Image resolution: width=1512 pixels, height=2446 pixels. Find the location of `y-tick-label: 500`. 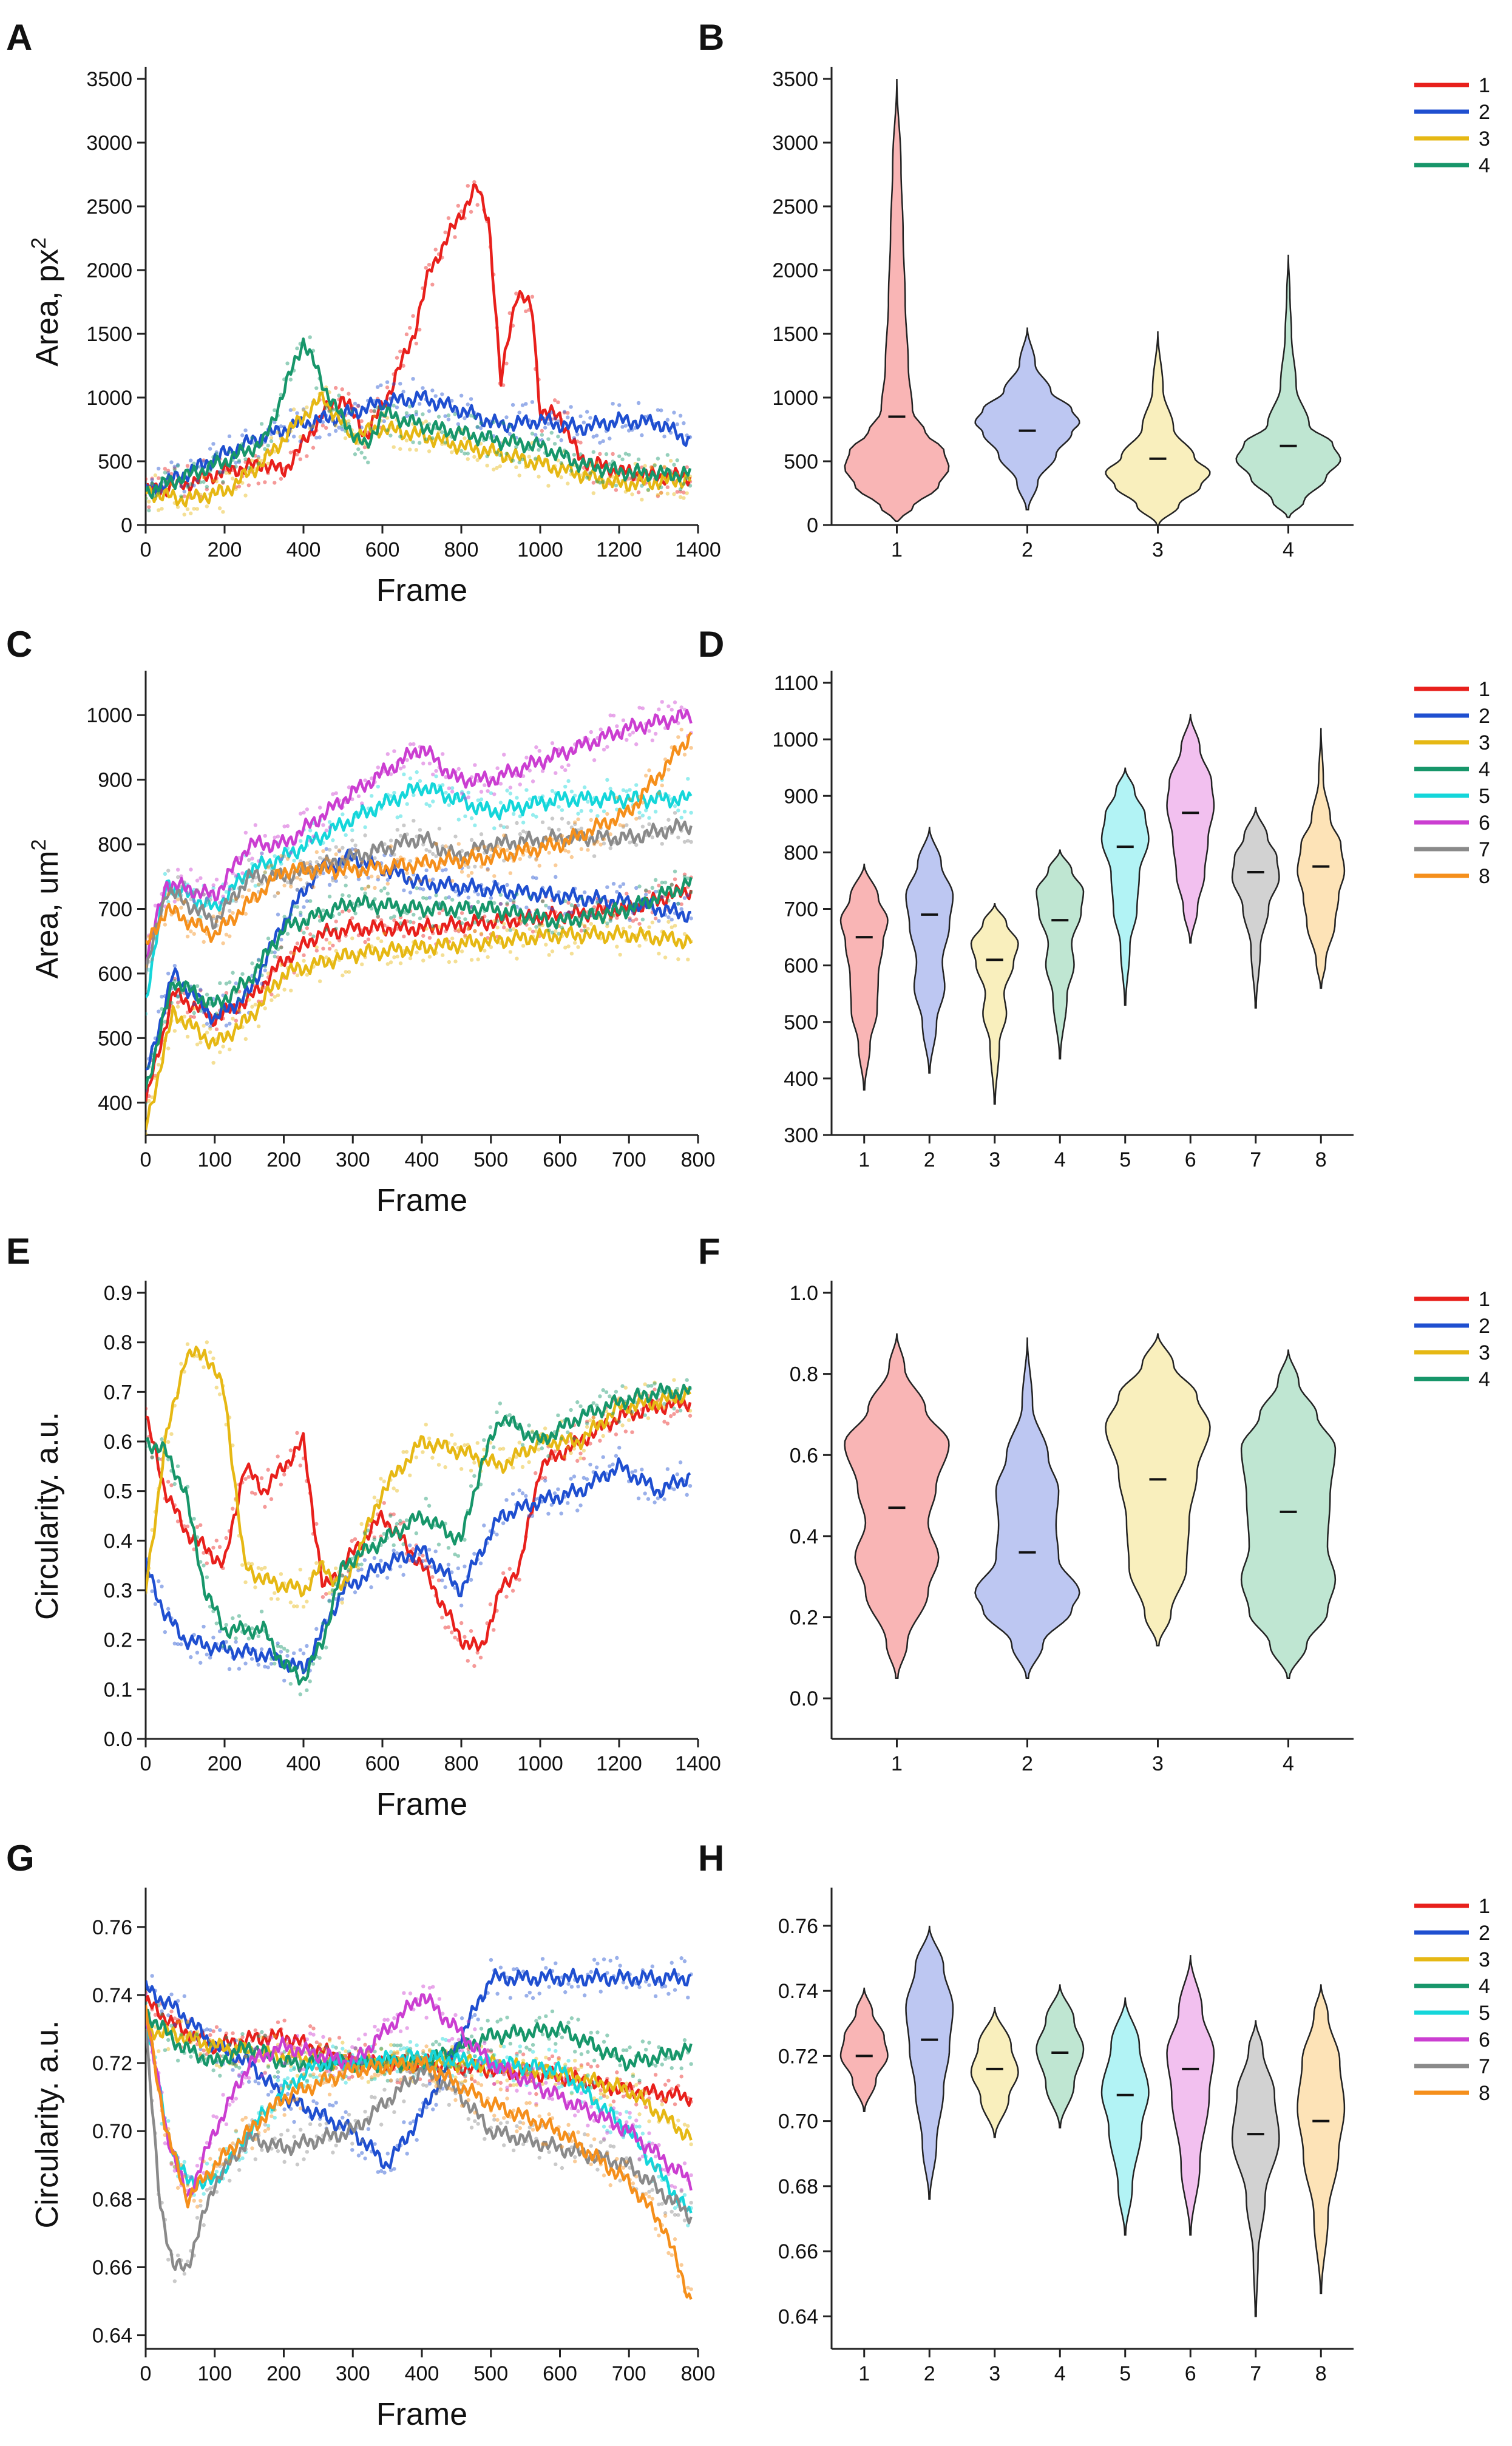

y-tick-label: 500 is located at coordinates (801, 461).